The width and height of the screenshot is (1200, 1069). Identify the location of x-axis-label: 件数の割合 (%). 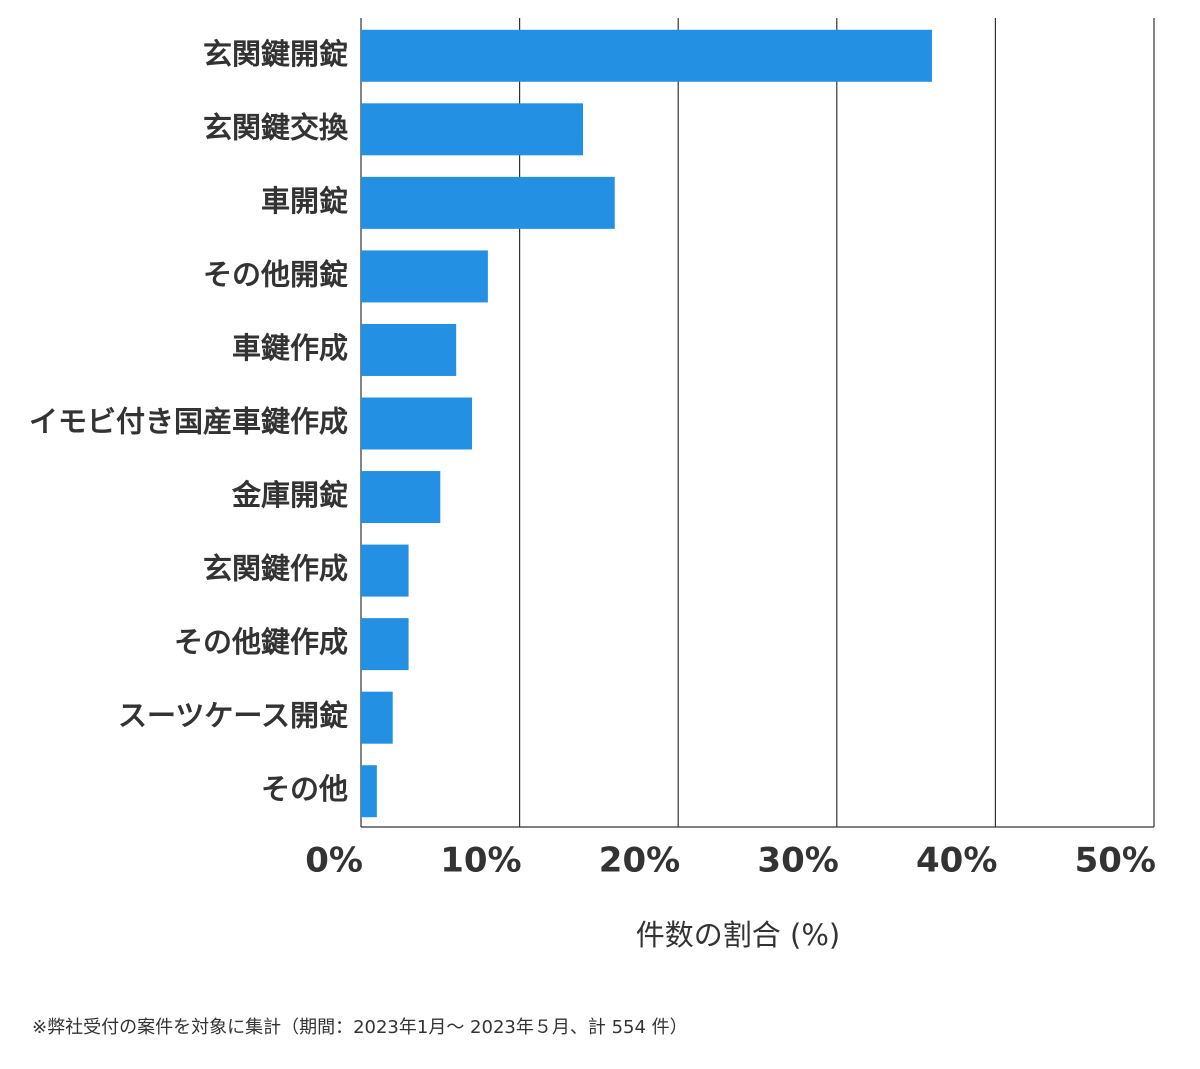
(738, 935).